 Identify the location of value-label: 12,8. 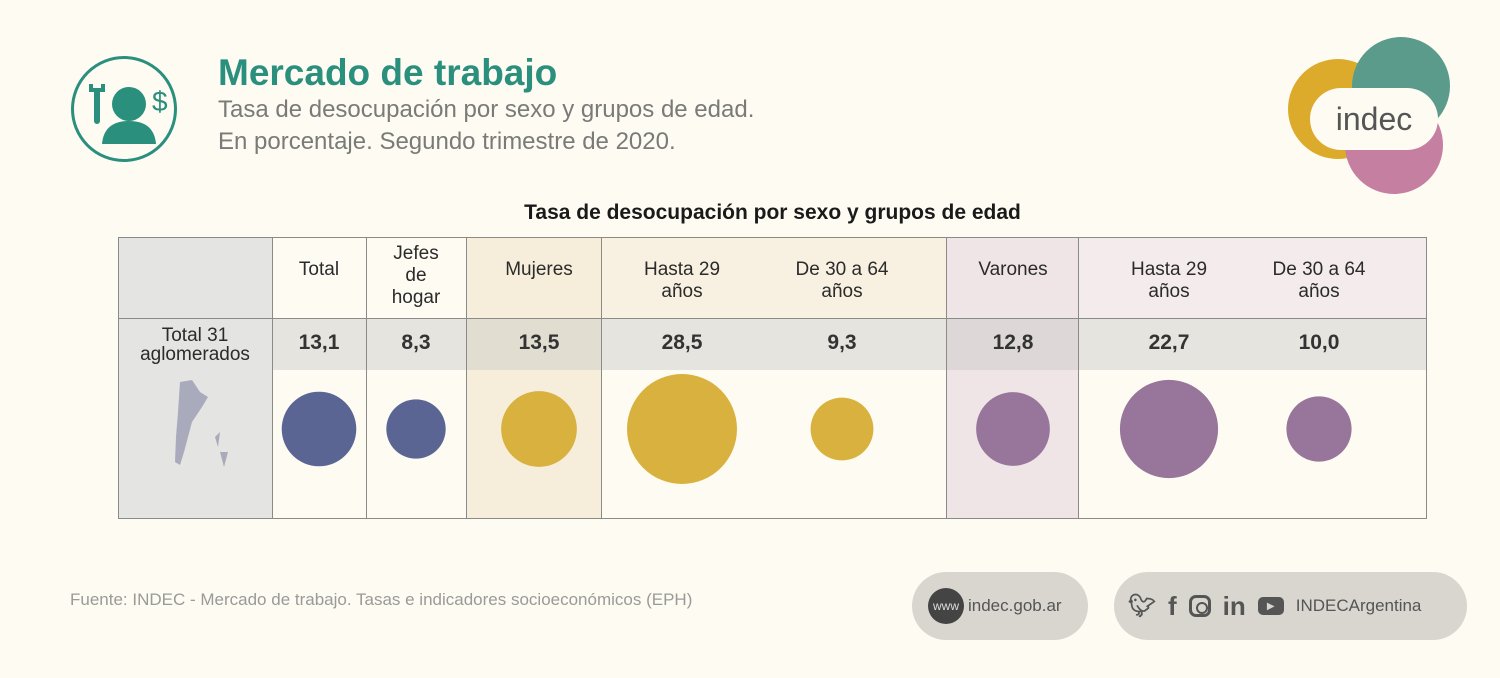
(1013, 342).